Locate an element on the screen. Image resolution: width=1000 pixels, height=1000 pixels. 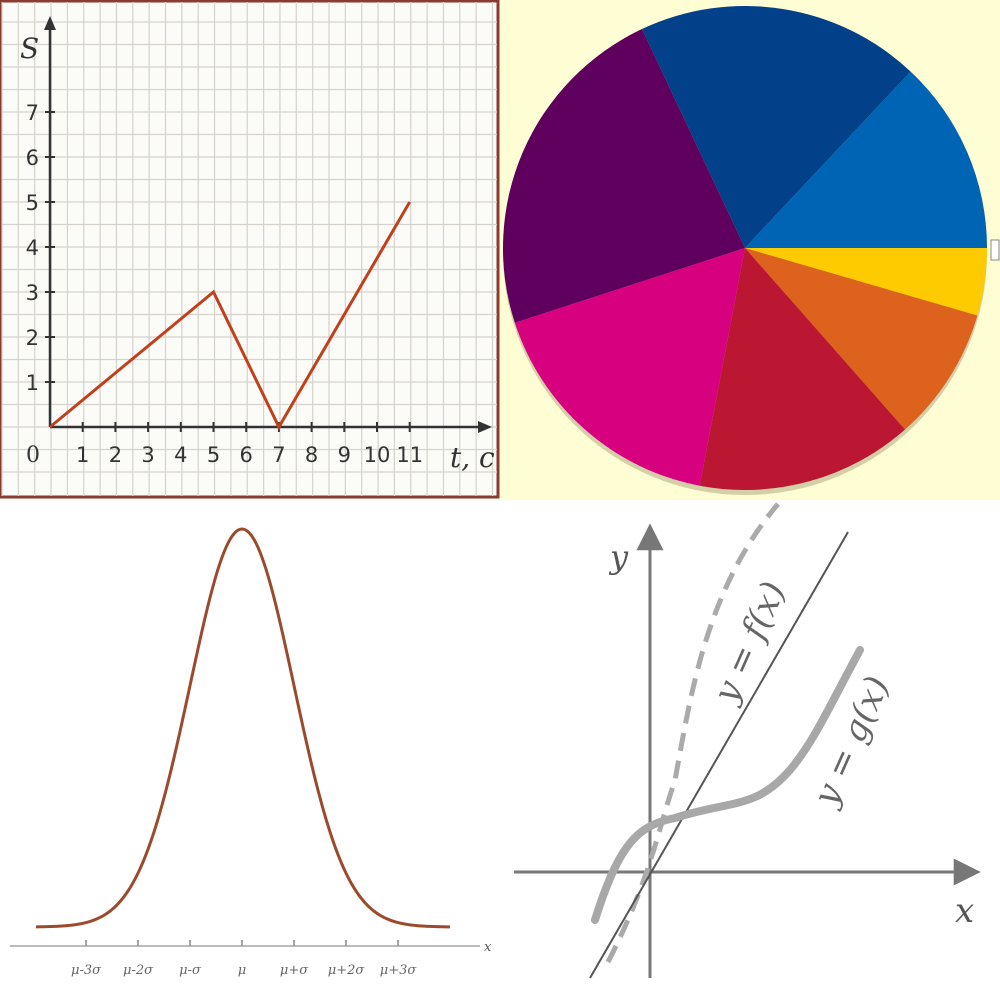
x-tick-label: 7 is located at coordinates (278, 455).